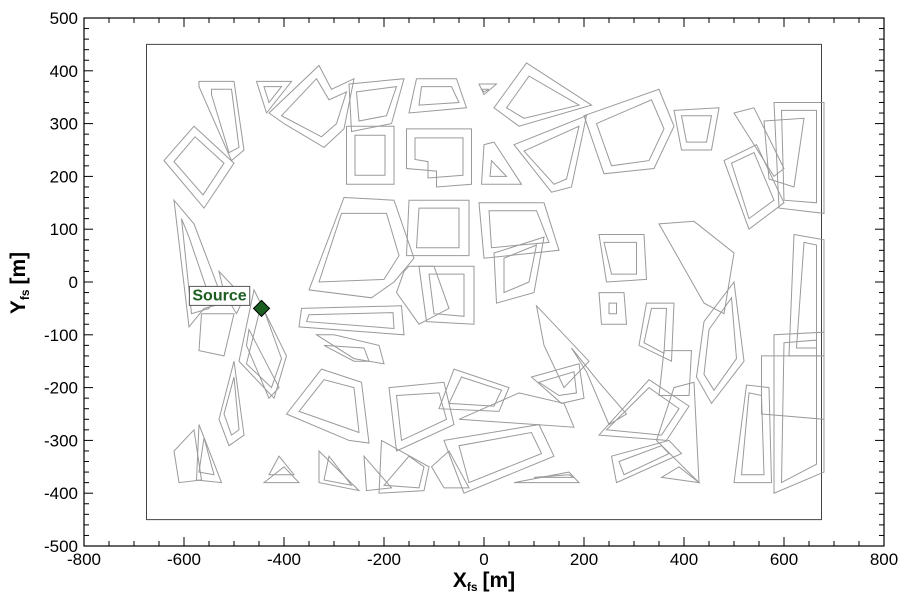  I want to click on x-axis-title-sub: fs, so click(472, 586).